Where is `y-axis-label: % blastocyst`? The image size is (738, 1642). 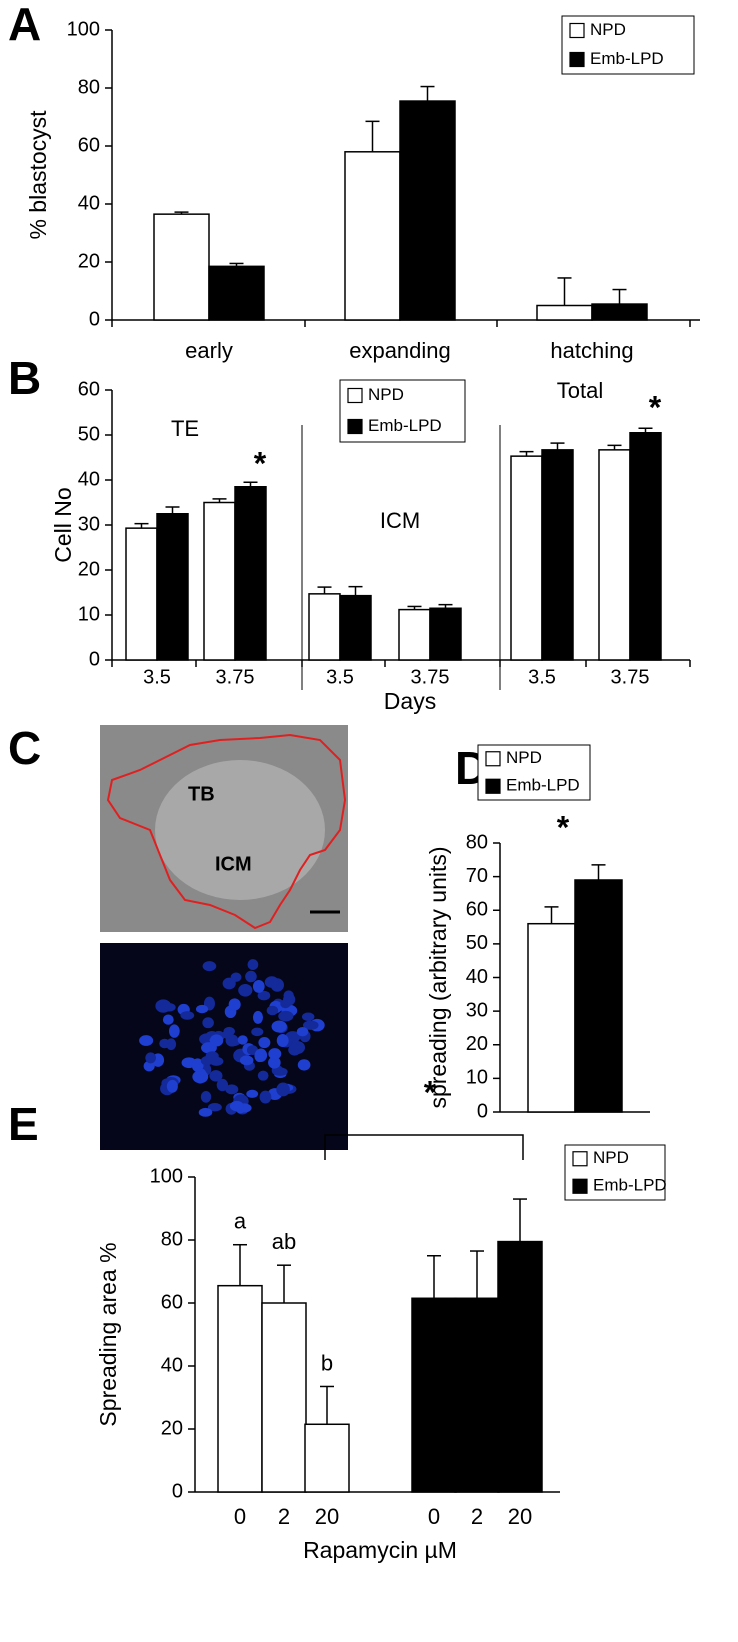
y-axis-label: % blastocyst is located at coordinates (38, 175).